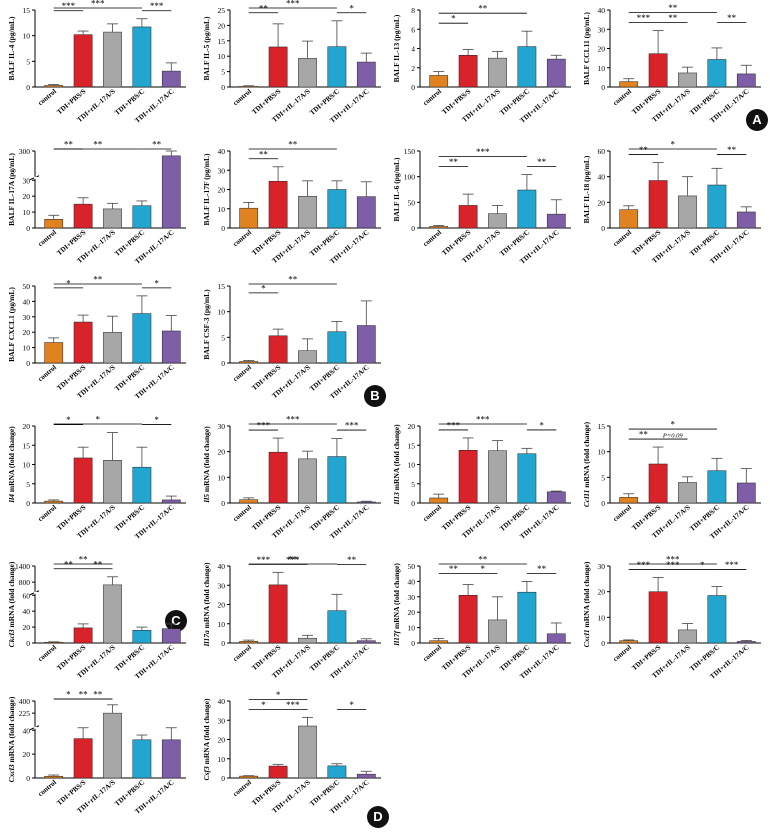  Describe the element at coordinates (586, 48) in the screenshot. I see `y-axis-label-text: BALF CCL11 (pg/mL)` at that location.